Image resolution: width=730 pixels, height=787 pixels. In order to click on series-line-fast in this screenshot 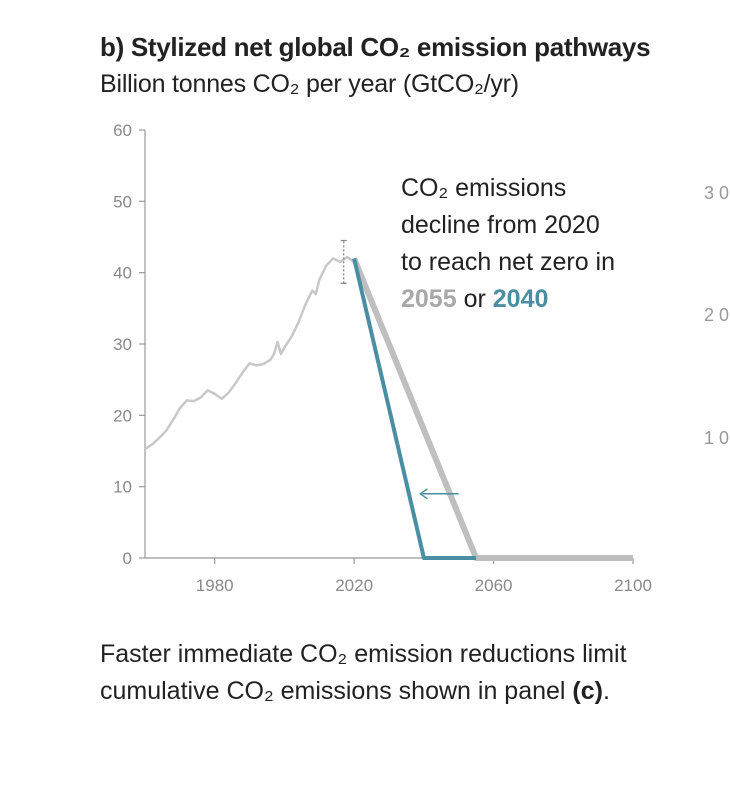, I will do `click(414, 408)`.